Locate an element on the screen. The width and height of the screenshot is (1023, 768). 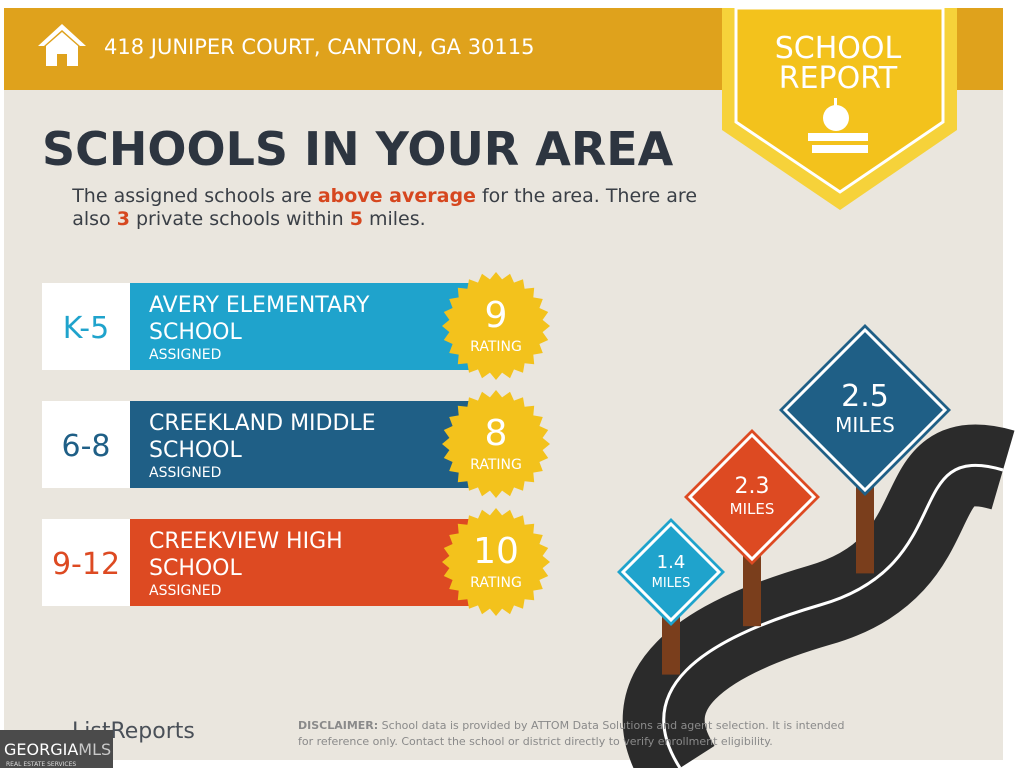
apple-books-icon is located at coordinates (838, 125).